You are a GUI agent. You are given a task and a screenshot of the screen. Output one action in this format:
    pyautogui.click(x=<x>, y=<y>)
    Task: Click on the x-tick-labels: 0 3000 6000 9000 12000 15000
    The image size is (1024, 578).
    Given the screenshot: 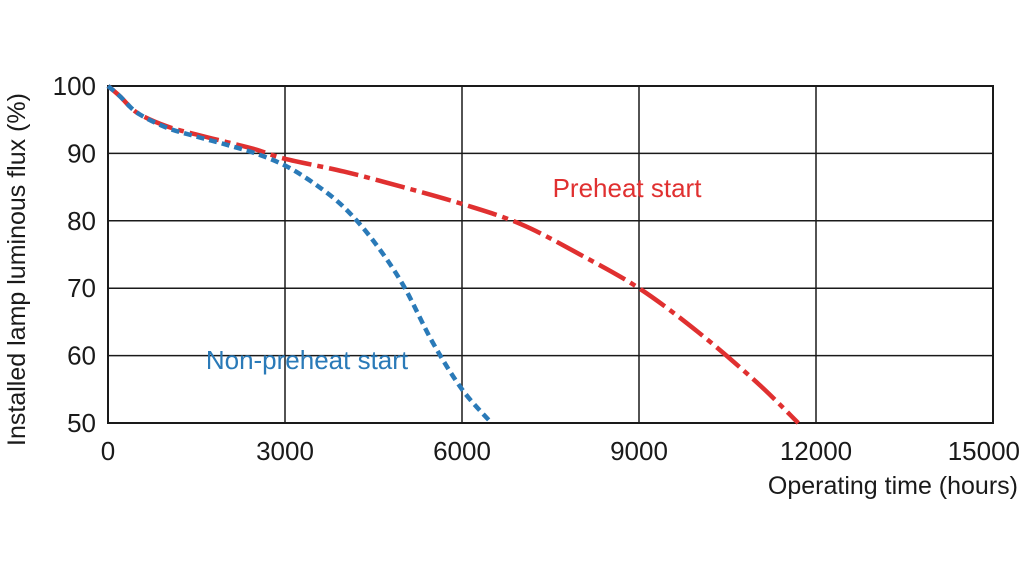 What is the action you would take?
    pyautogui.click(x=560, y=451)
    